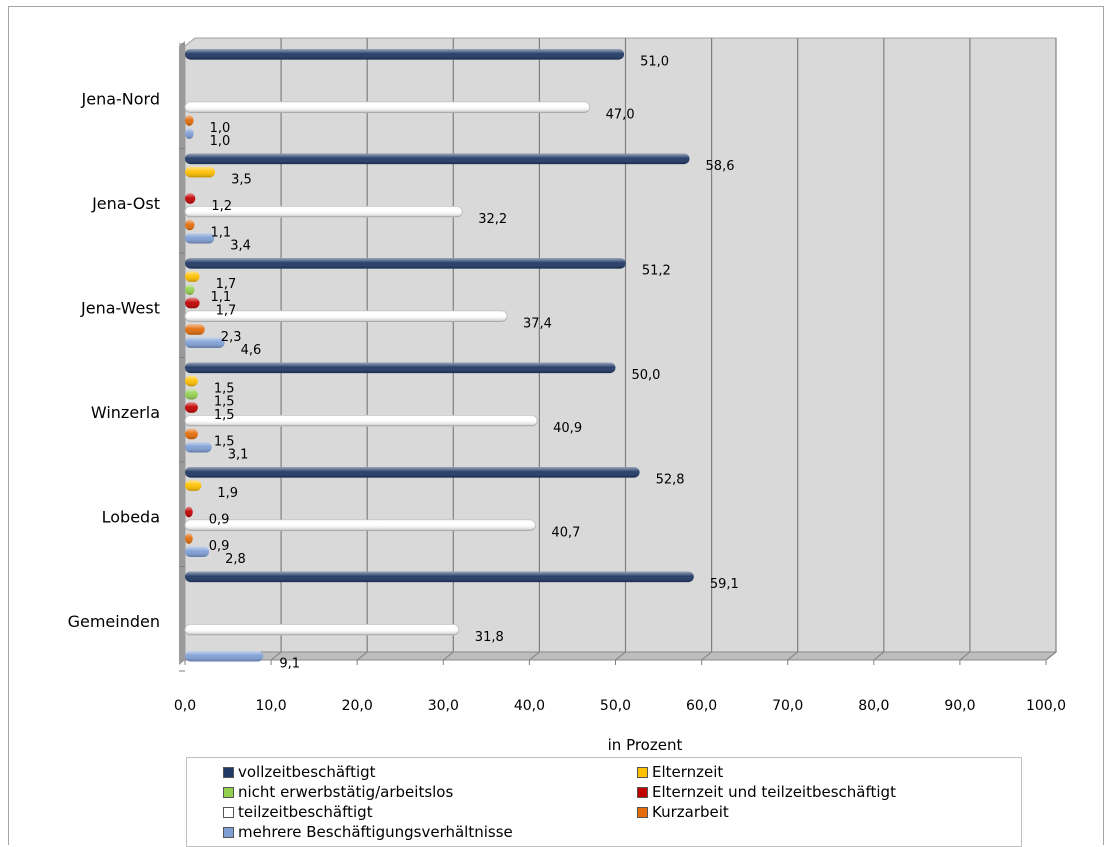  What do you see at coordinates (537, 324) in the screenshot?
I see `data-label: 37,4` at bounding box center [537, 324].